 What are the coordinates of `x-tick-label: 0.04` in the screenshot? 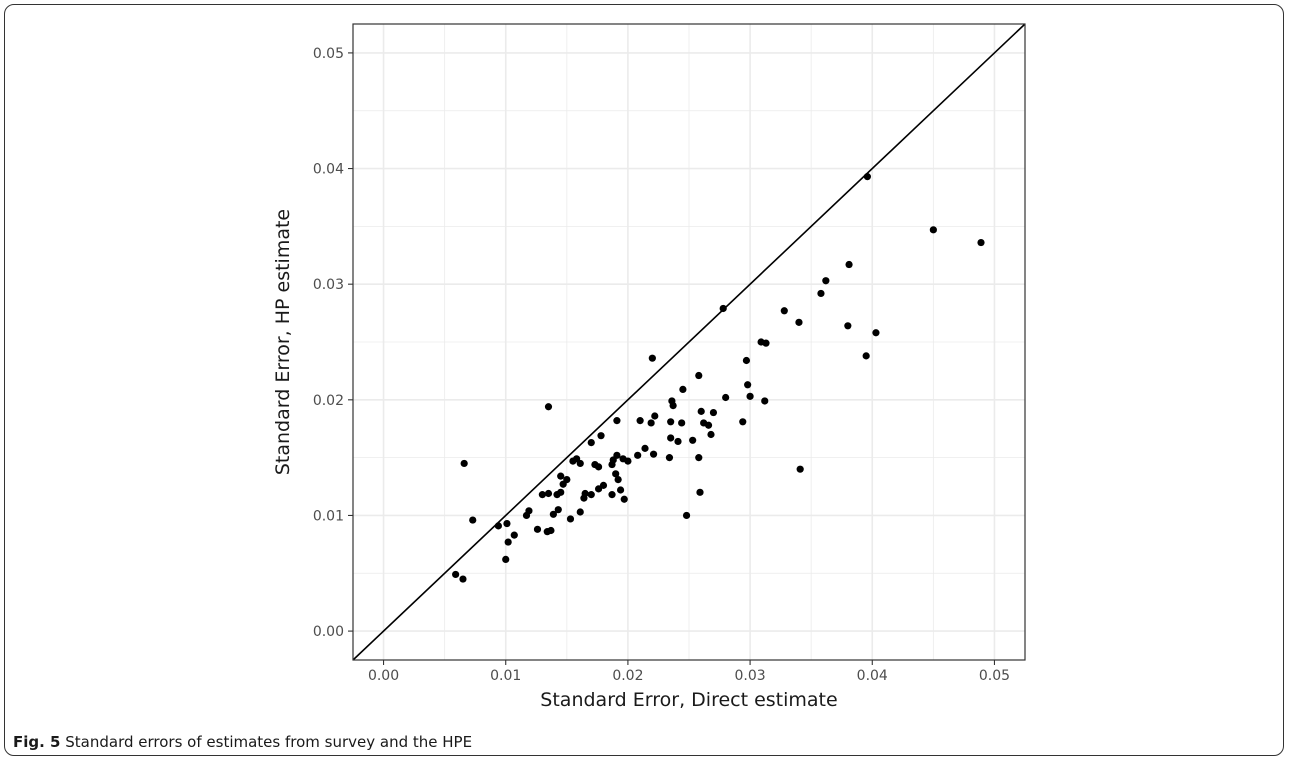 It's located at (872, 676).